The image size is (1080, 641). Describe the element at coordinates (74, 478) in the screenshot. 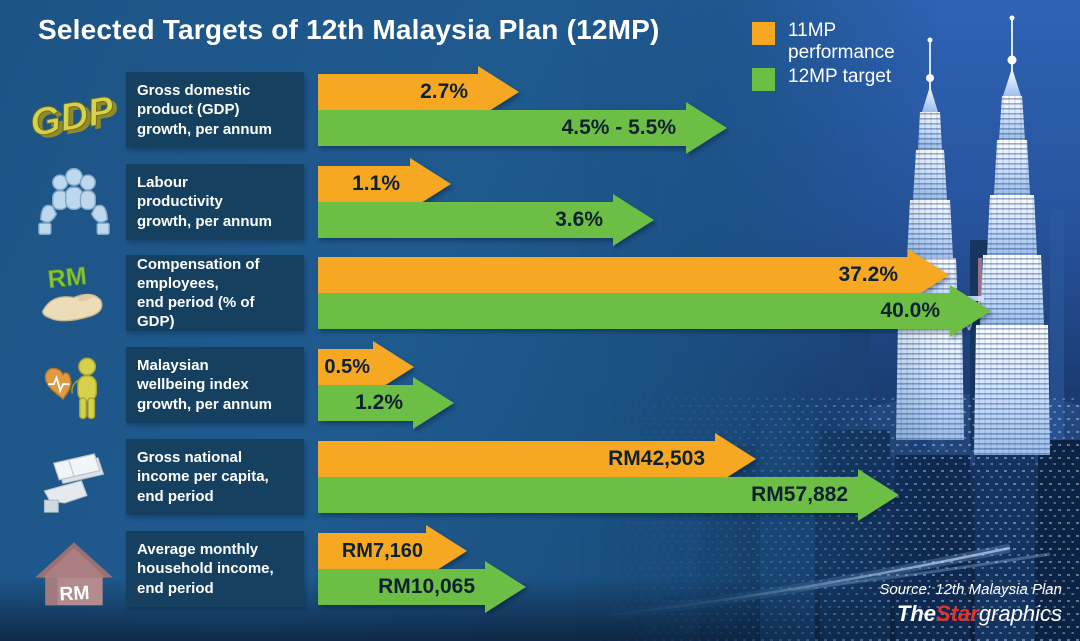

I see `income-per-capita-hand-icon` at that location.